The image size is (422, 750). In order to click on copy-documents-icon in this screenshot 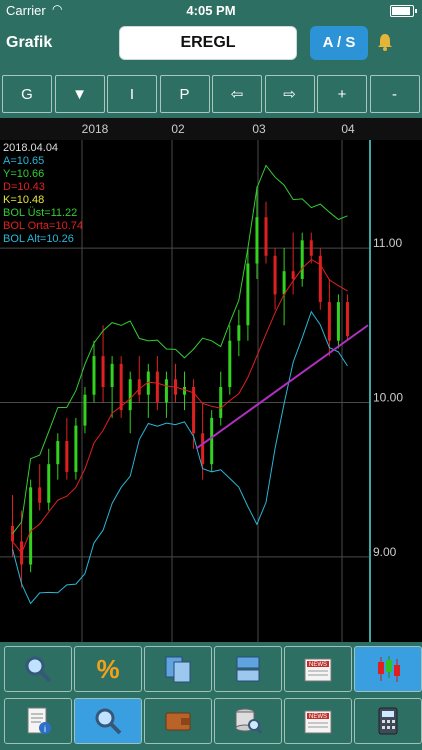, I will do `click(178, 669)`.